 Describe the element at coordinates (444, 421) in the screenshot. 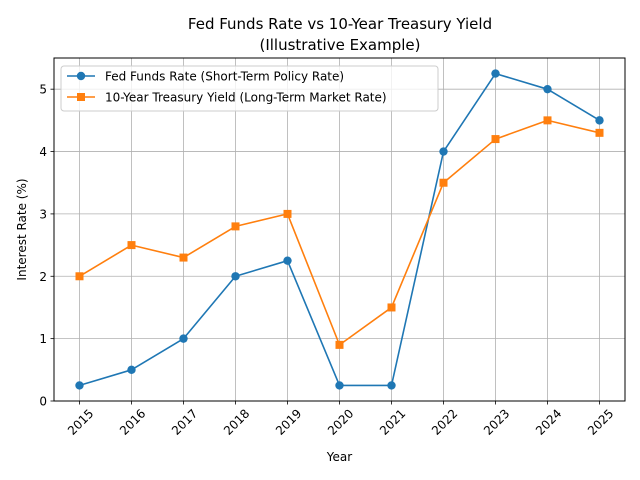

I see `x-tick-label: 2022` at that location.